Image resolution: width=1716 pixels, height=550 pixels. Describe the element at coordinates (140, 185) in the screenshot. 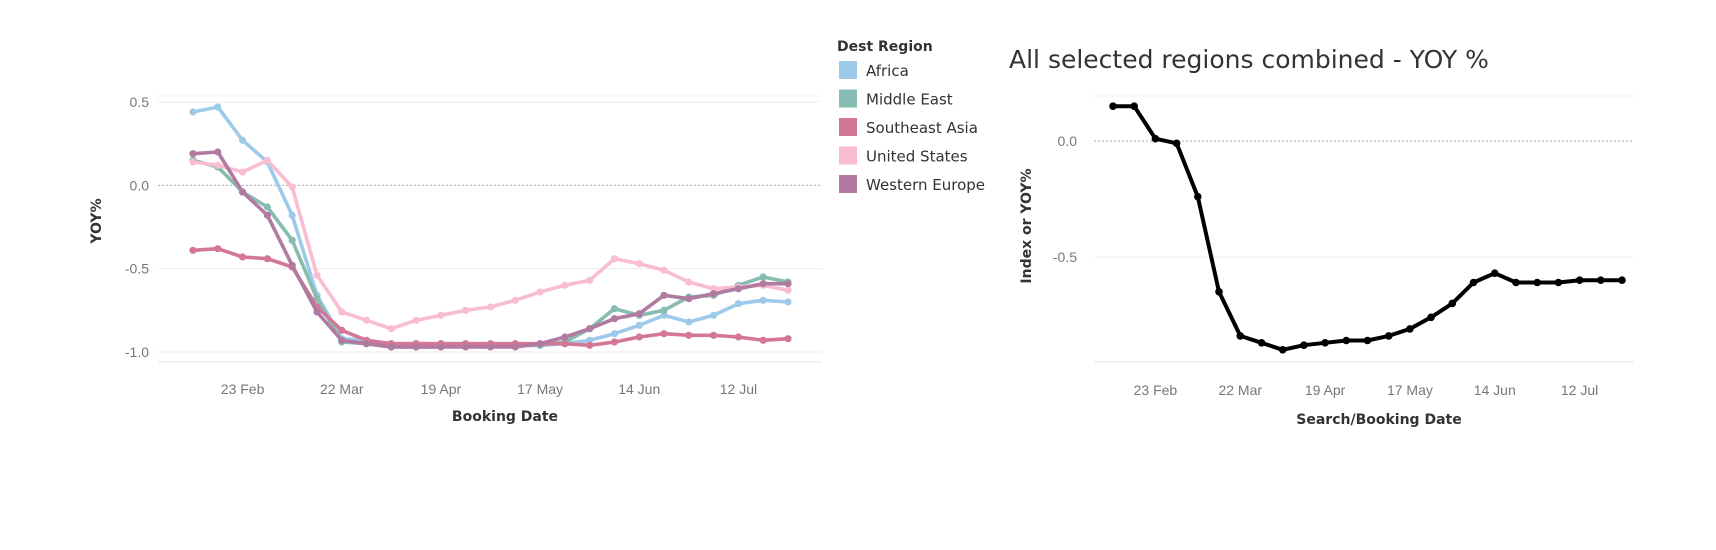

I see `y-tick-label: 0.0` at that location.